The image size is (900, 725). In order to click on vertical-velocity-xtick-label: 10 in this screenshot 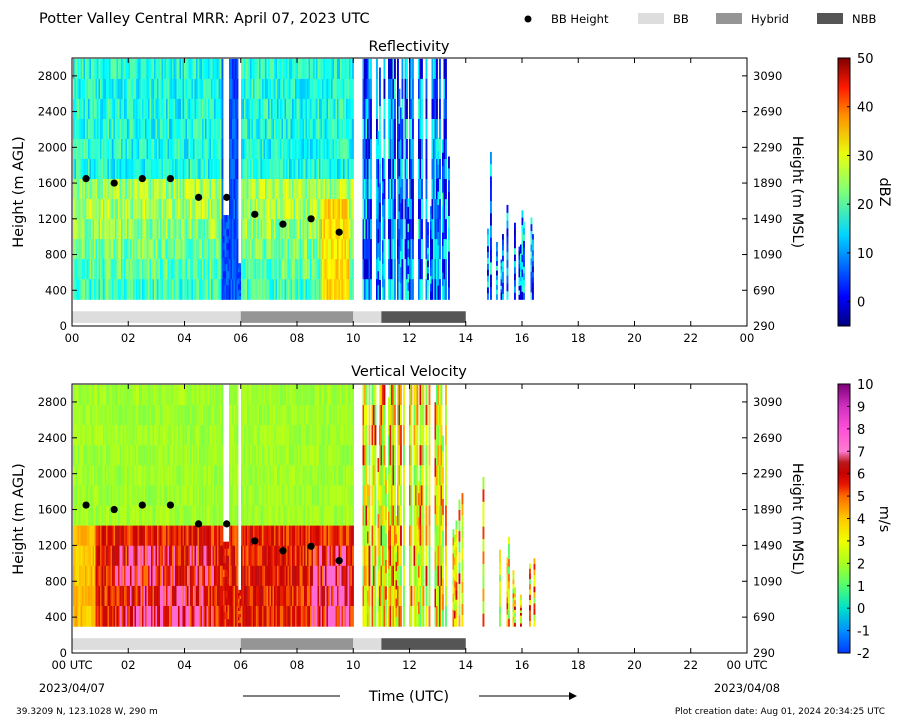, I will do `click(353, 665)`.